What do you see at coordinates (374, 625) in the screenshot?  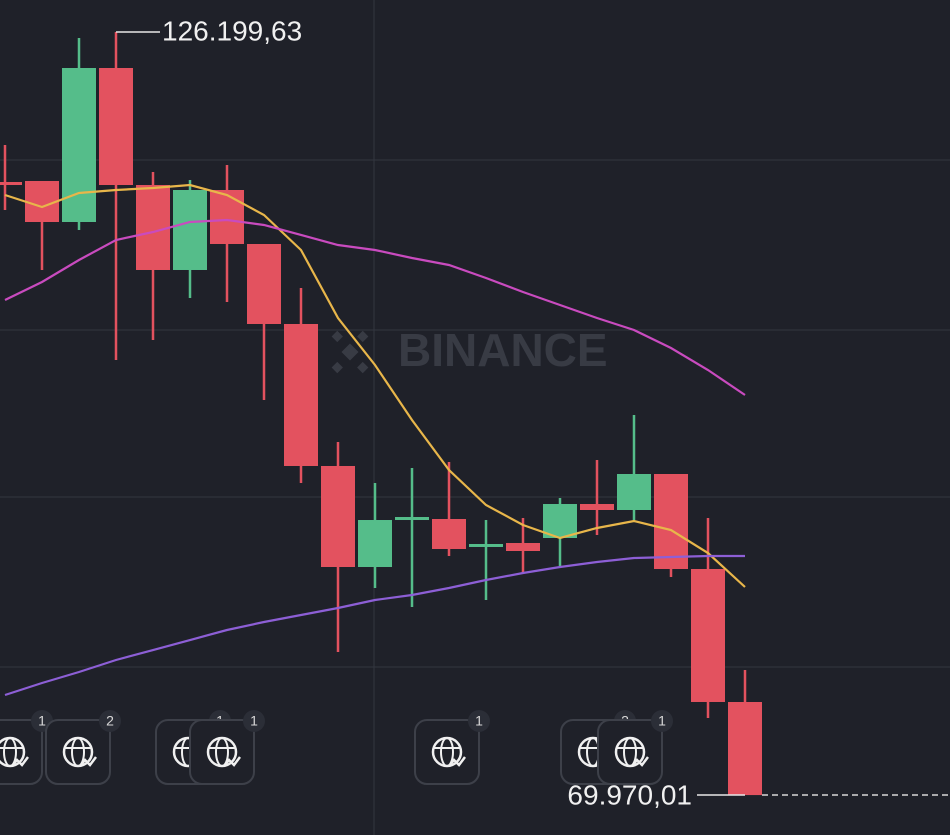 I see `moving-average-line` at bounding box center [374, 625].